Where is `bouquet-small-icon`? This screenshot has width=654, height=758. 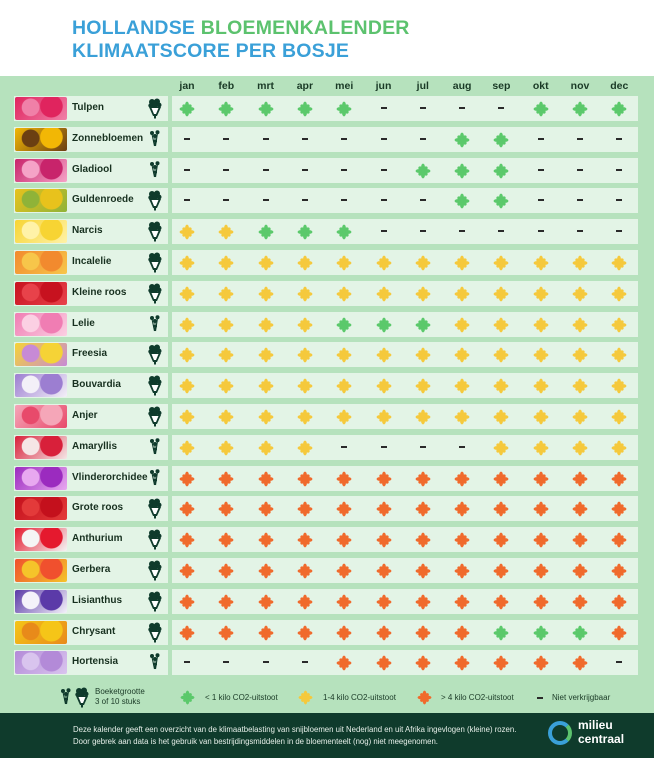
bouquet-small-icon is located at coordinates (155, 173).